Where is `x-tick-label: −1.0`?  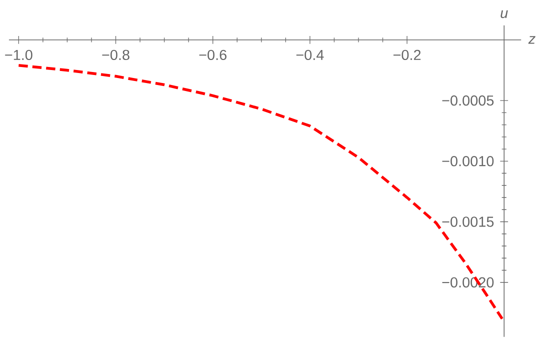 x-tick-label: −1.0 is located at coordinates (18, 55).